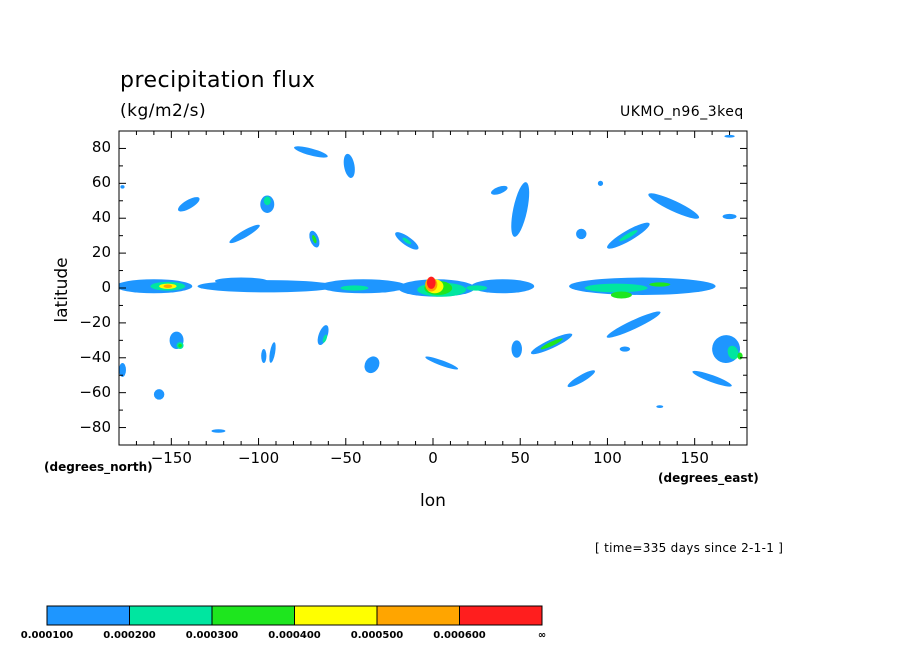  What do you see at coordinates (101, 147) in the screenshot?
I see `y-tick-label: 80` at bounding box center [101, 147].